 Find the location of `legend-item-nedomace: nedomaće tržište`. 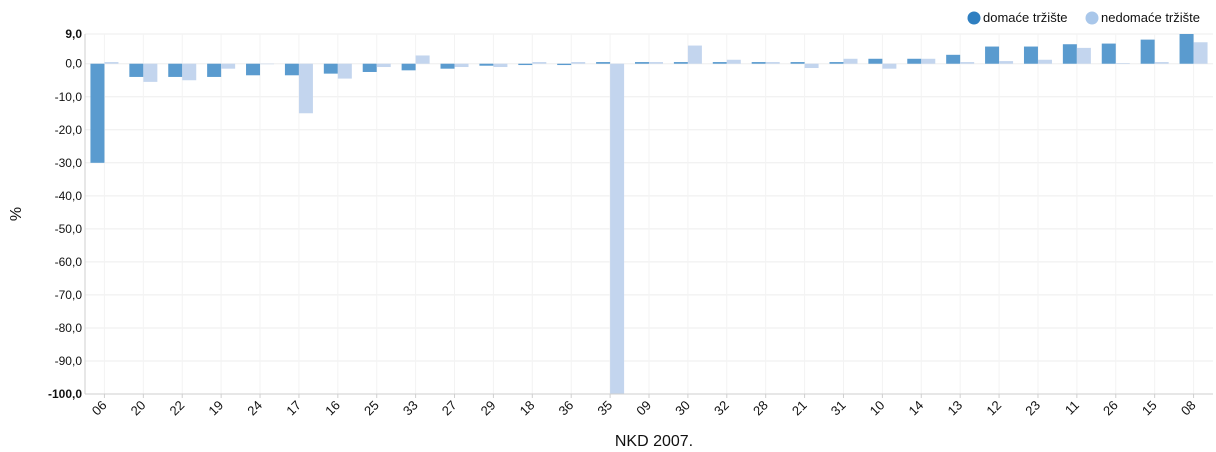

legend-item-nedomace: nedomaće tržište is located at coordinates (1143, 17).